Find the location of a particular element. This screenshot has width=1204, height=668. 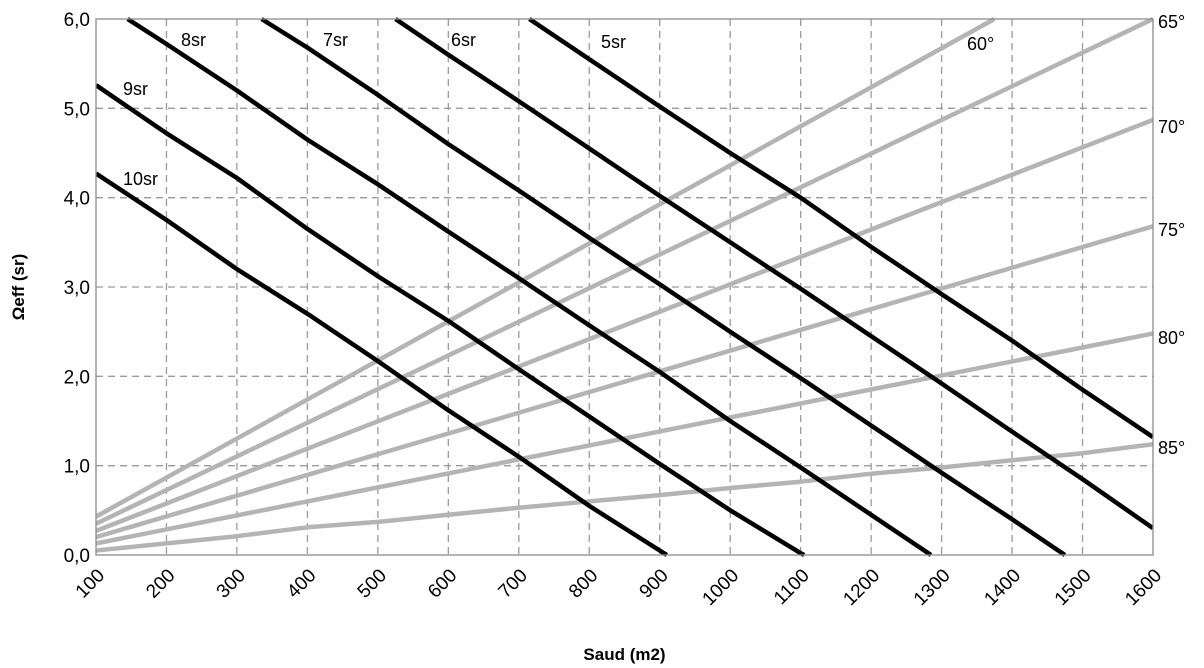

series-label-angle: 80° is located at coordinates (1171, 338).